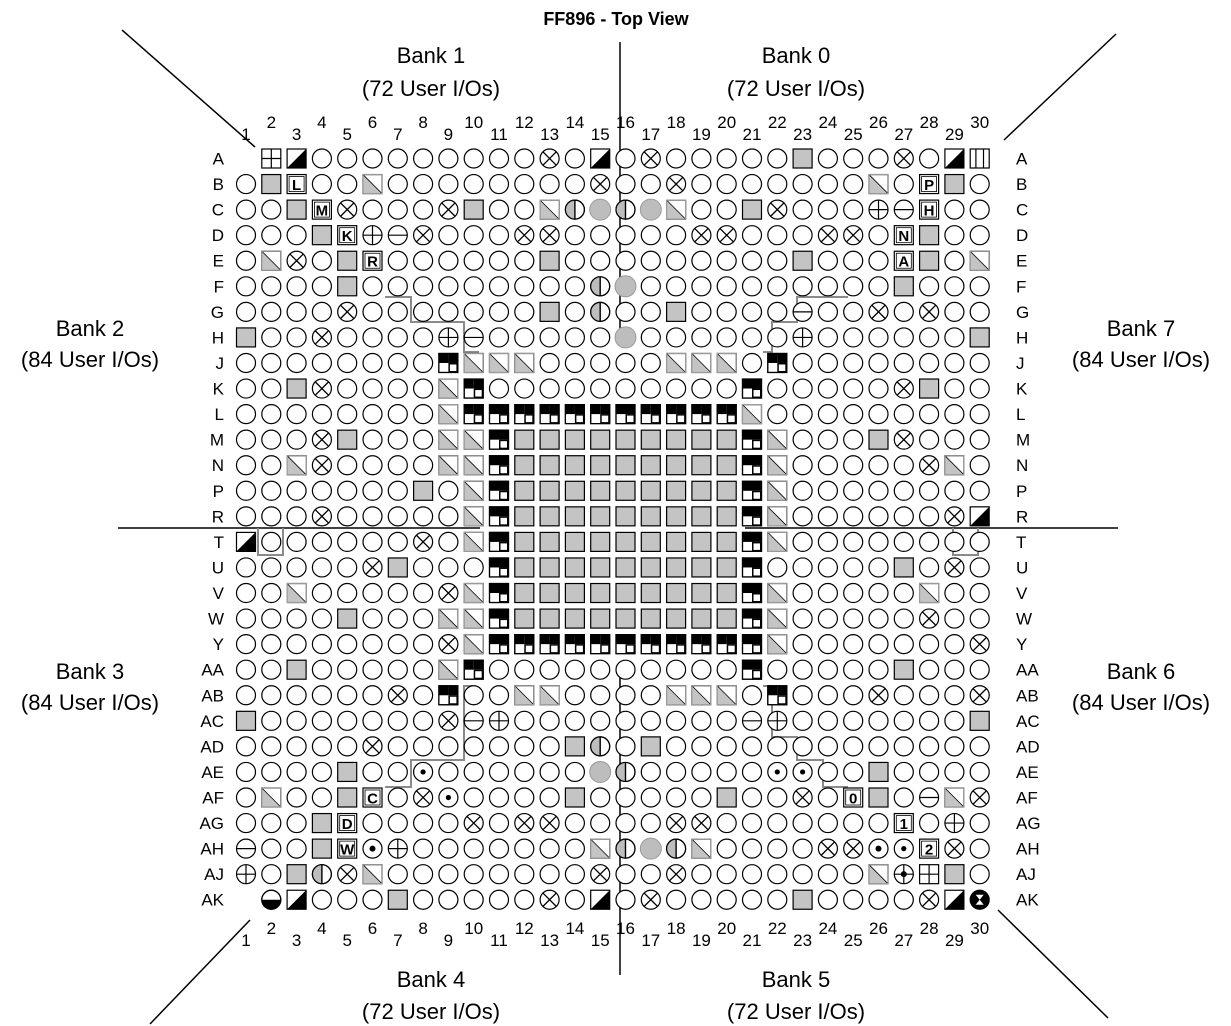 The height and width of the screenshot is (1026, 1231). Describe the element at coordinates (296, 260) in the screenshot. I see `ball-E3` at that location.